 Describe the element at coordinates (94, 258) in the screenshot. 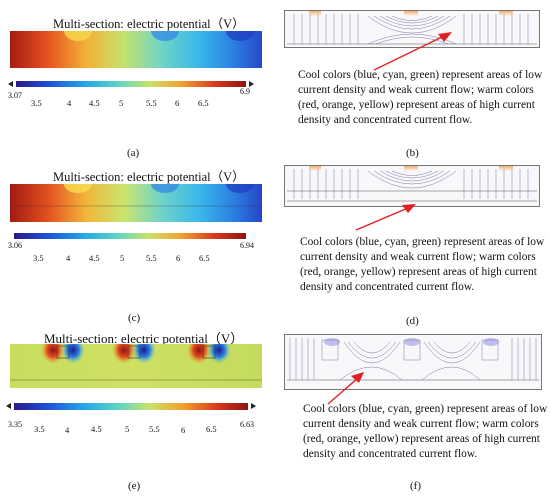

I see `panel-c-tick: 4.5` at that location.